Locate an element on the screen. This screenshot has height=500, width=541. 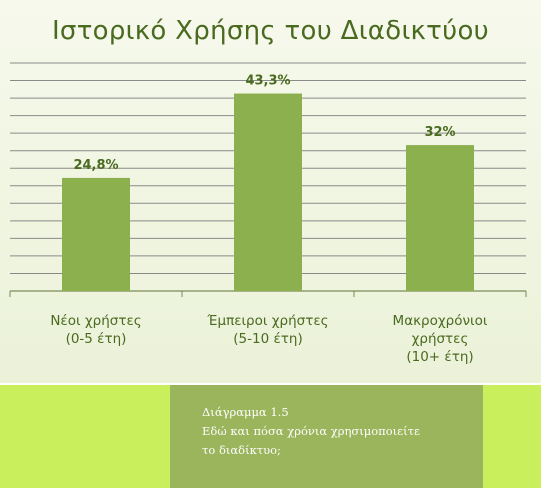
data-label-2: 32% is located at coordinates (439, 132).